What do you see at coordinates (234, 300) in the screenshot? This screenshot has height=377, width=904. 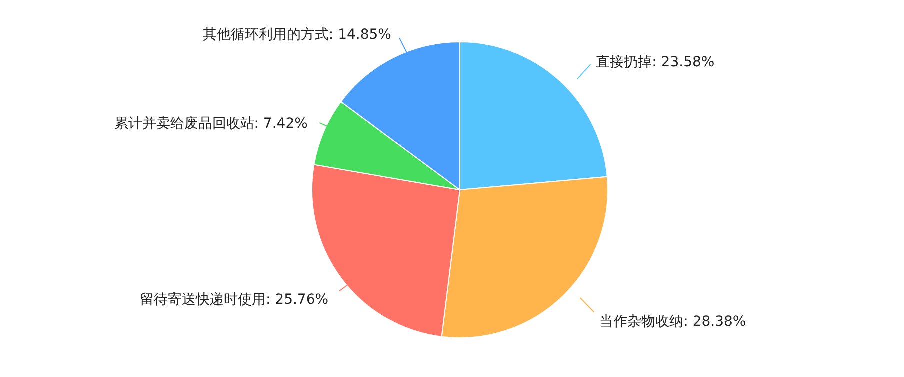 I see `slice-label: 留待寄送快递时使用: 25.76%` at bounding box center [234, 300].